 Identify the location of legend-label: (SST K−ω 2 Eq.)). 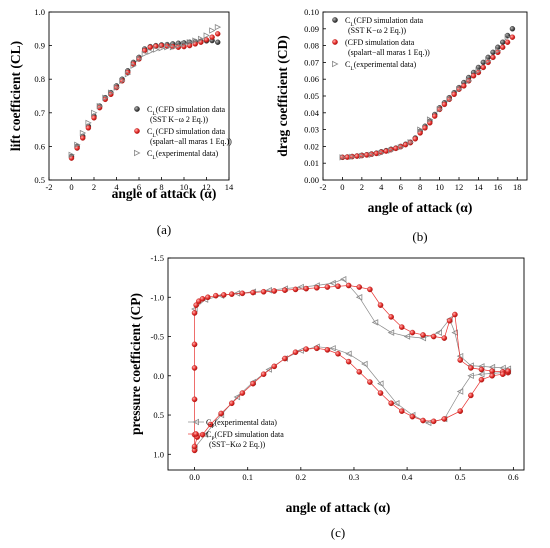
(179, 119).